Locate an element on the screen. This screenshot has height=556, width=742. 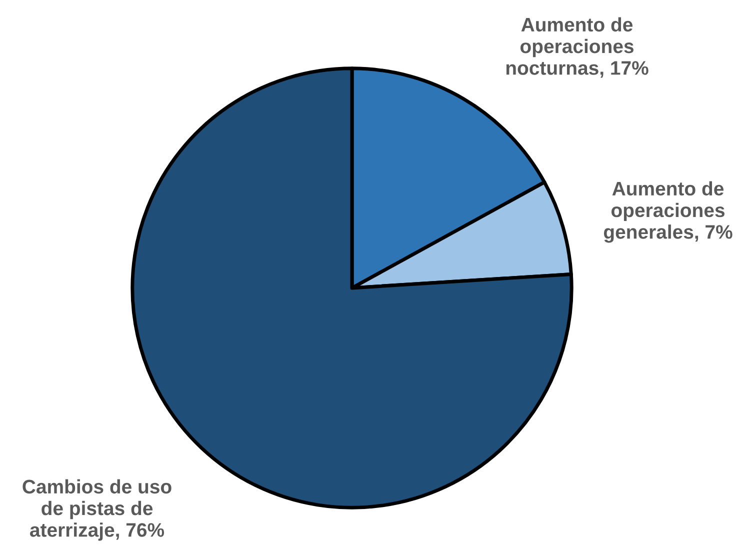
slice-label: Aumento de operaciones nocturnas, 17% is located at coordinates (577, 47).